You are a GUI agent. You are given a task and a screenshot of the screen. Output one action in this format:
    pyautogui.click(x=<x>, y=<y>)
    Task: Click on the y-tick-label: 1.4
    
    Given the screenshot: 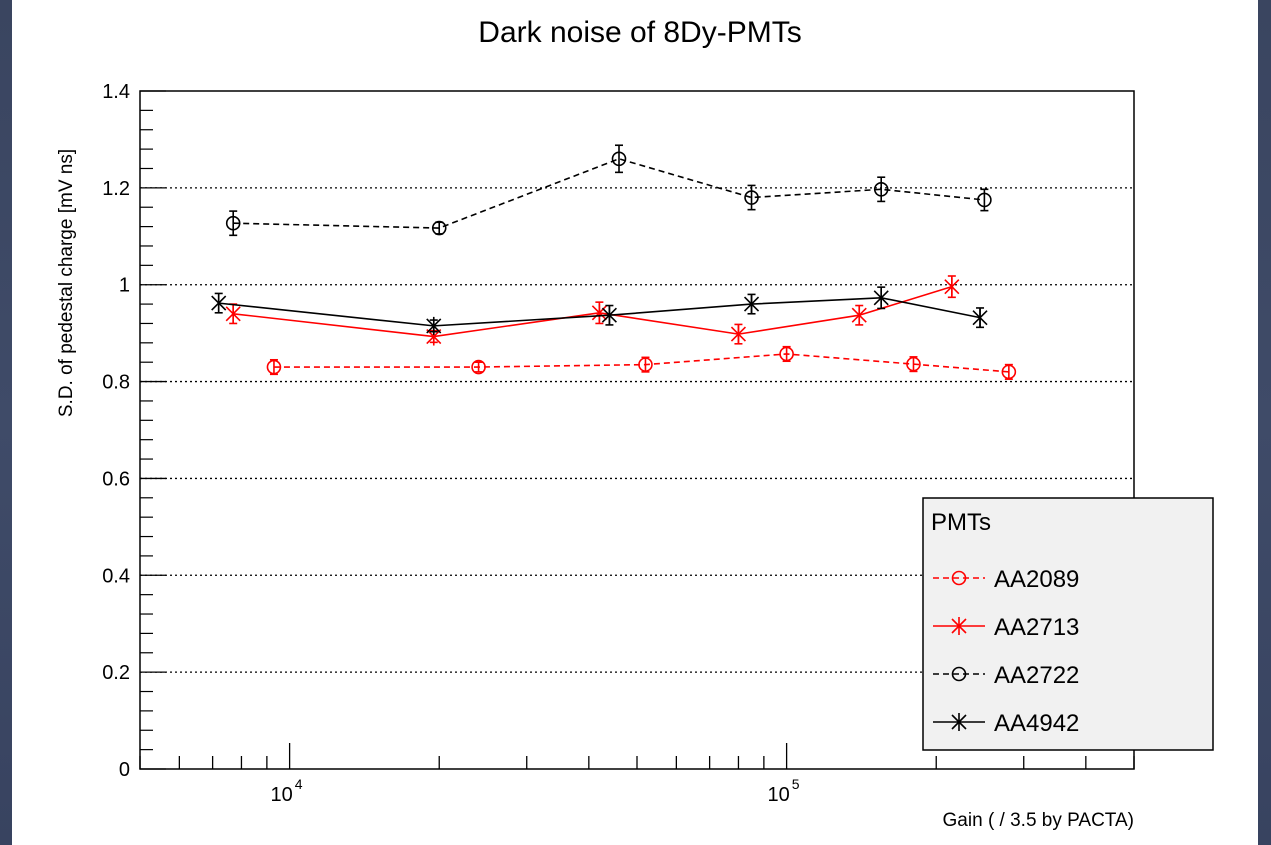 What is the action you would take?
    pyautogui.click(x=116, y=92)
    